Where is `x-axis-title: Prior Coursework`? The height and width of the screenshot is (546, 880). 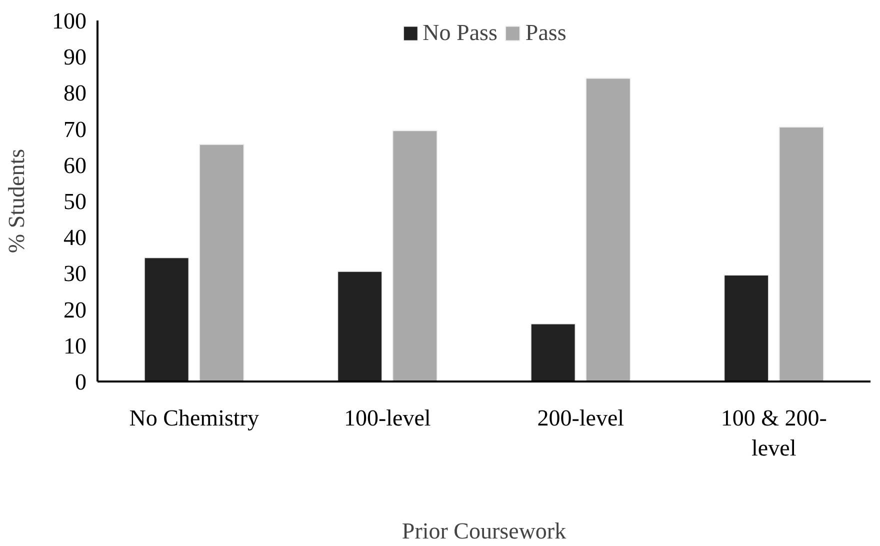 x-axis-title: Prior Coursework is located at coordinates (484, 531).